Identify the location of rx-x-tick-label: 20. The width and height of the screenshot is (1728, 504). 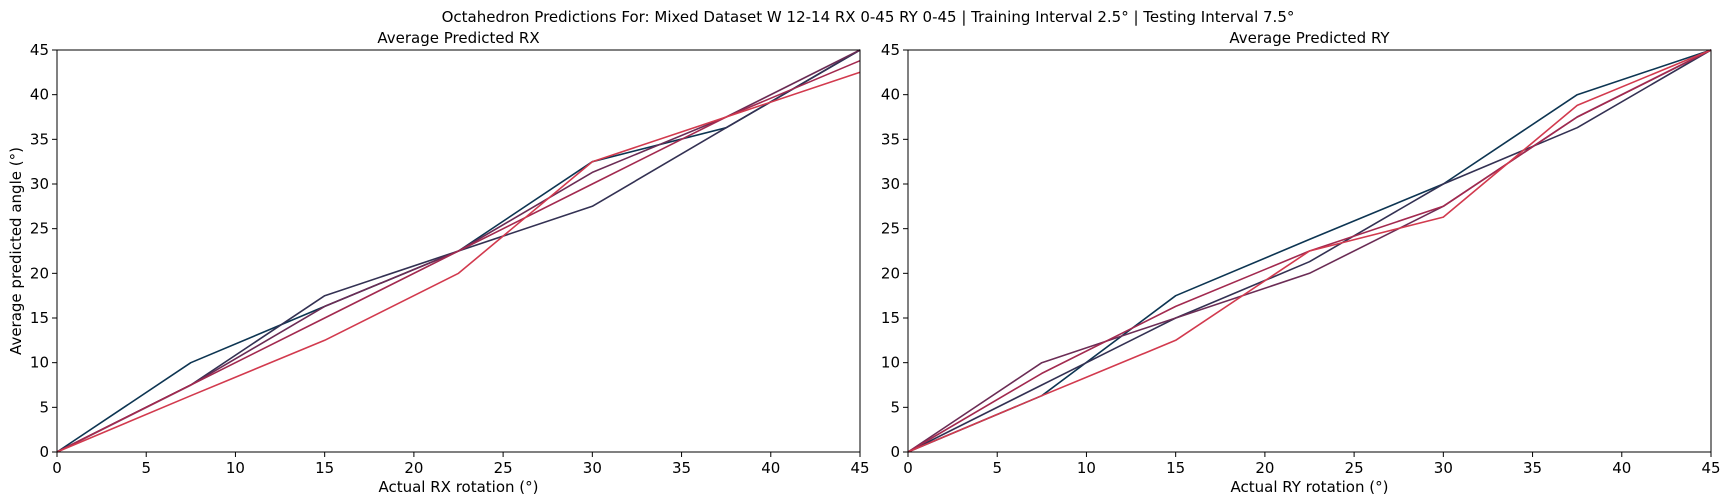
(413, 468).